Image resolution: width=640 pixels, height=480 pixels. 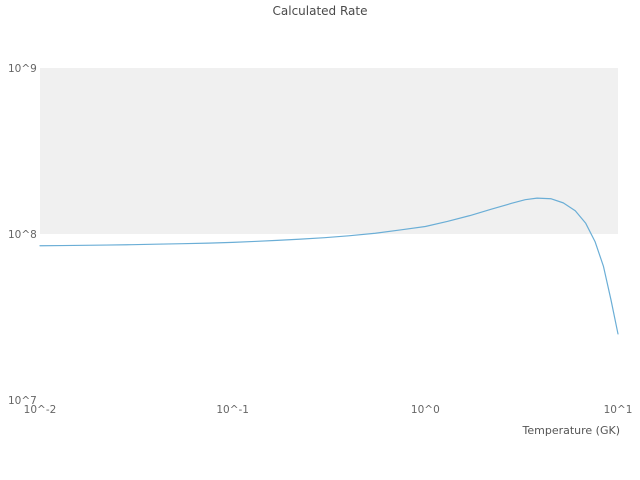 What do you see at coordinates (232, 410) in the screenshot?
I see `x-tick-label: 10^-1` at bounding box center [232, 410].